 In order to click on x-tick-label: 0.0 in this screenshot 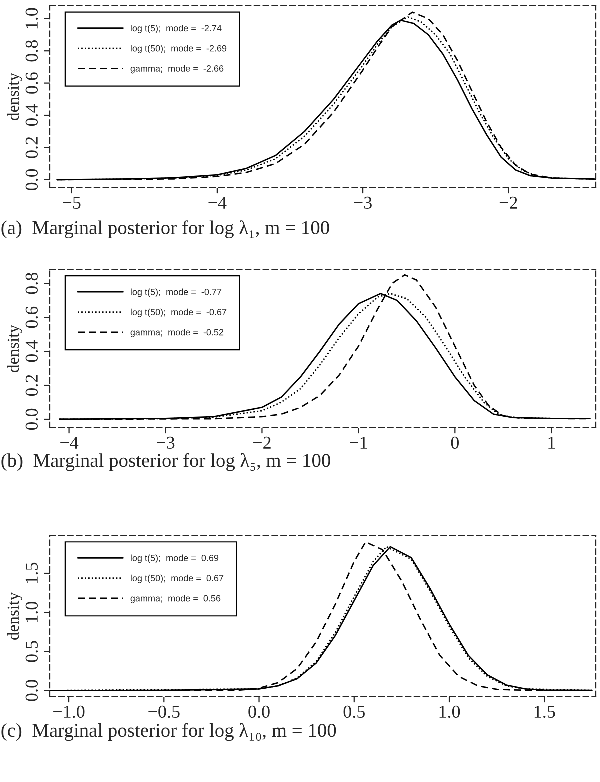, I will do `click(259, 712)`.